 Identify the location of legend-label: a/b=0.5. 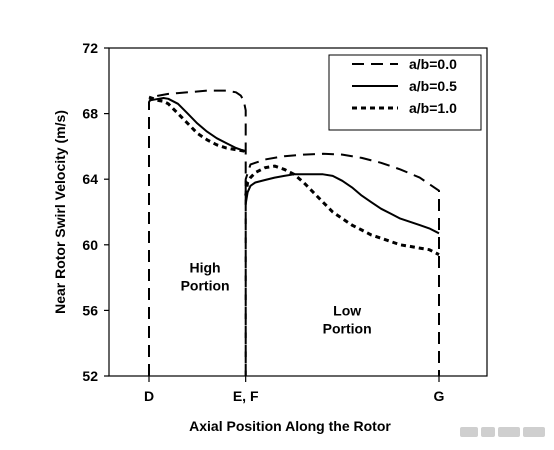
(433, 86).